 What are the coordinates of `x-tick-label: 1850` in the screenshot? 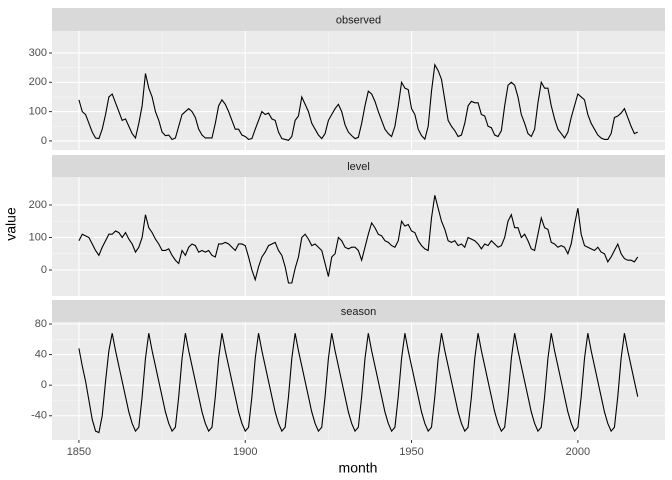 It's located at (79, 452).